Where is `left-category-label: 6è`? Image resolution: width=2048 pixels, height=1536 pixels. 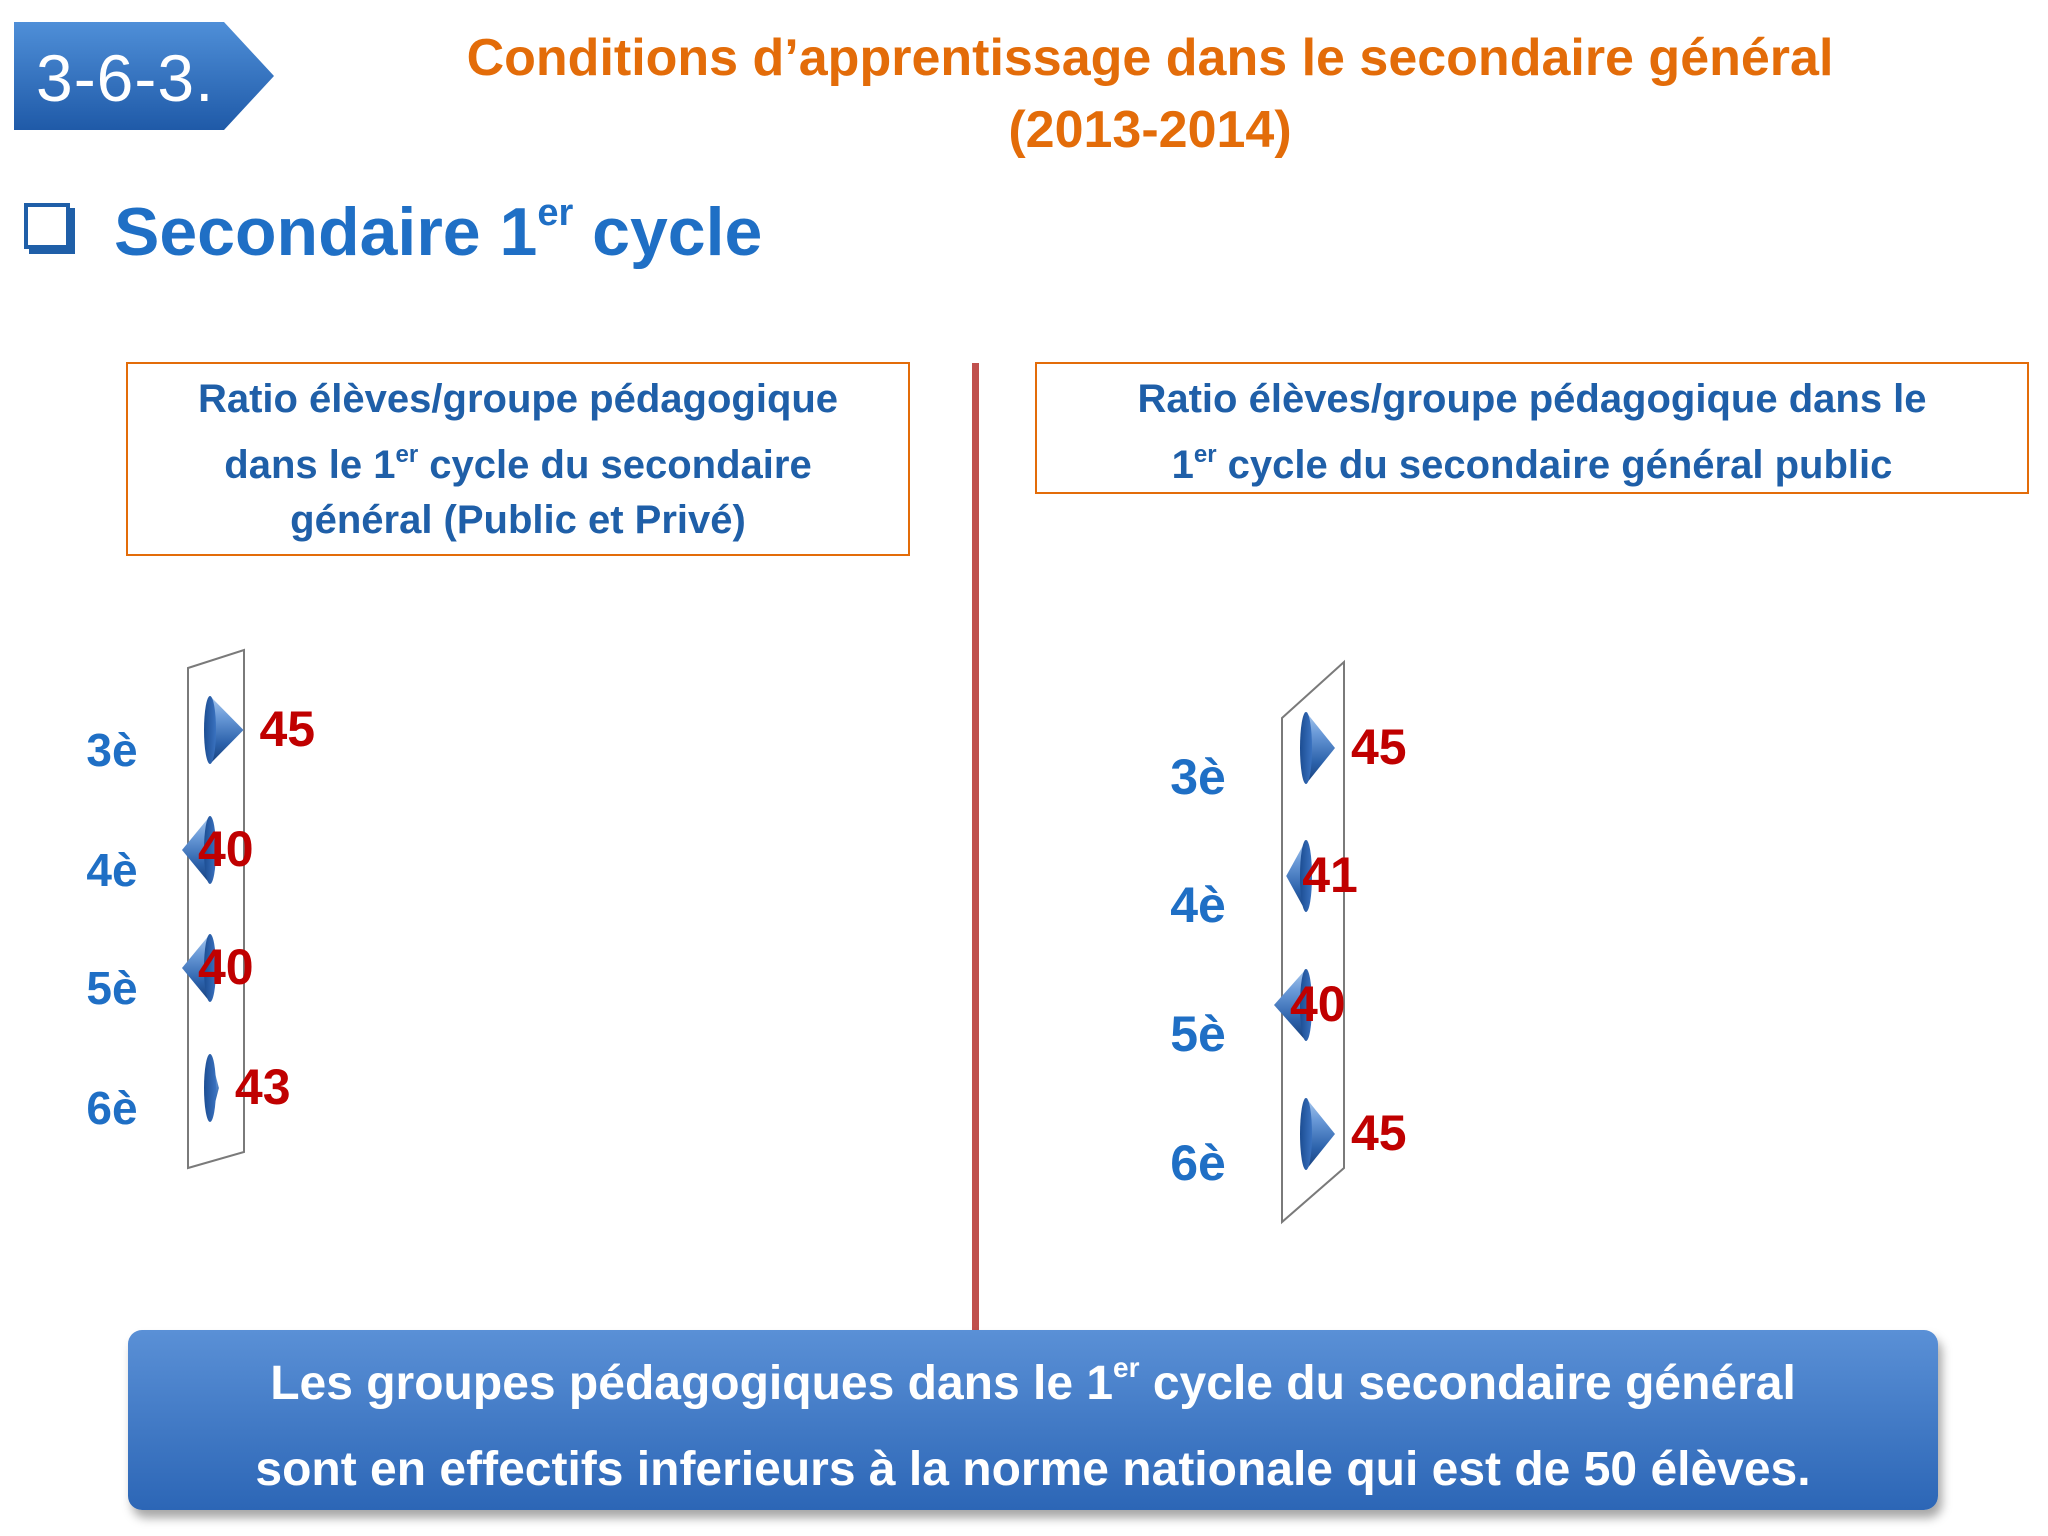 left-category-label: 6è is located at coordinates (111, 1108).